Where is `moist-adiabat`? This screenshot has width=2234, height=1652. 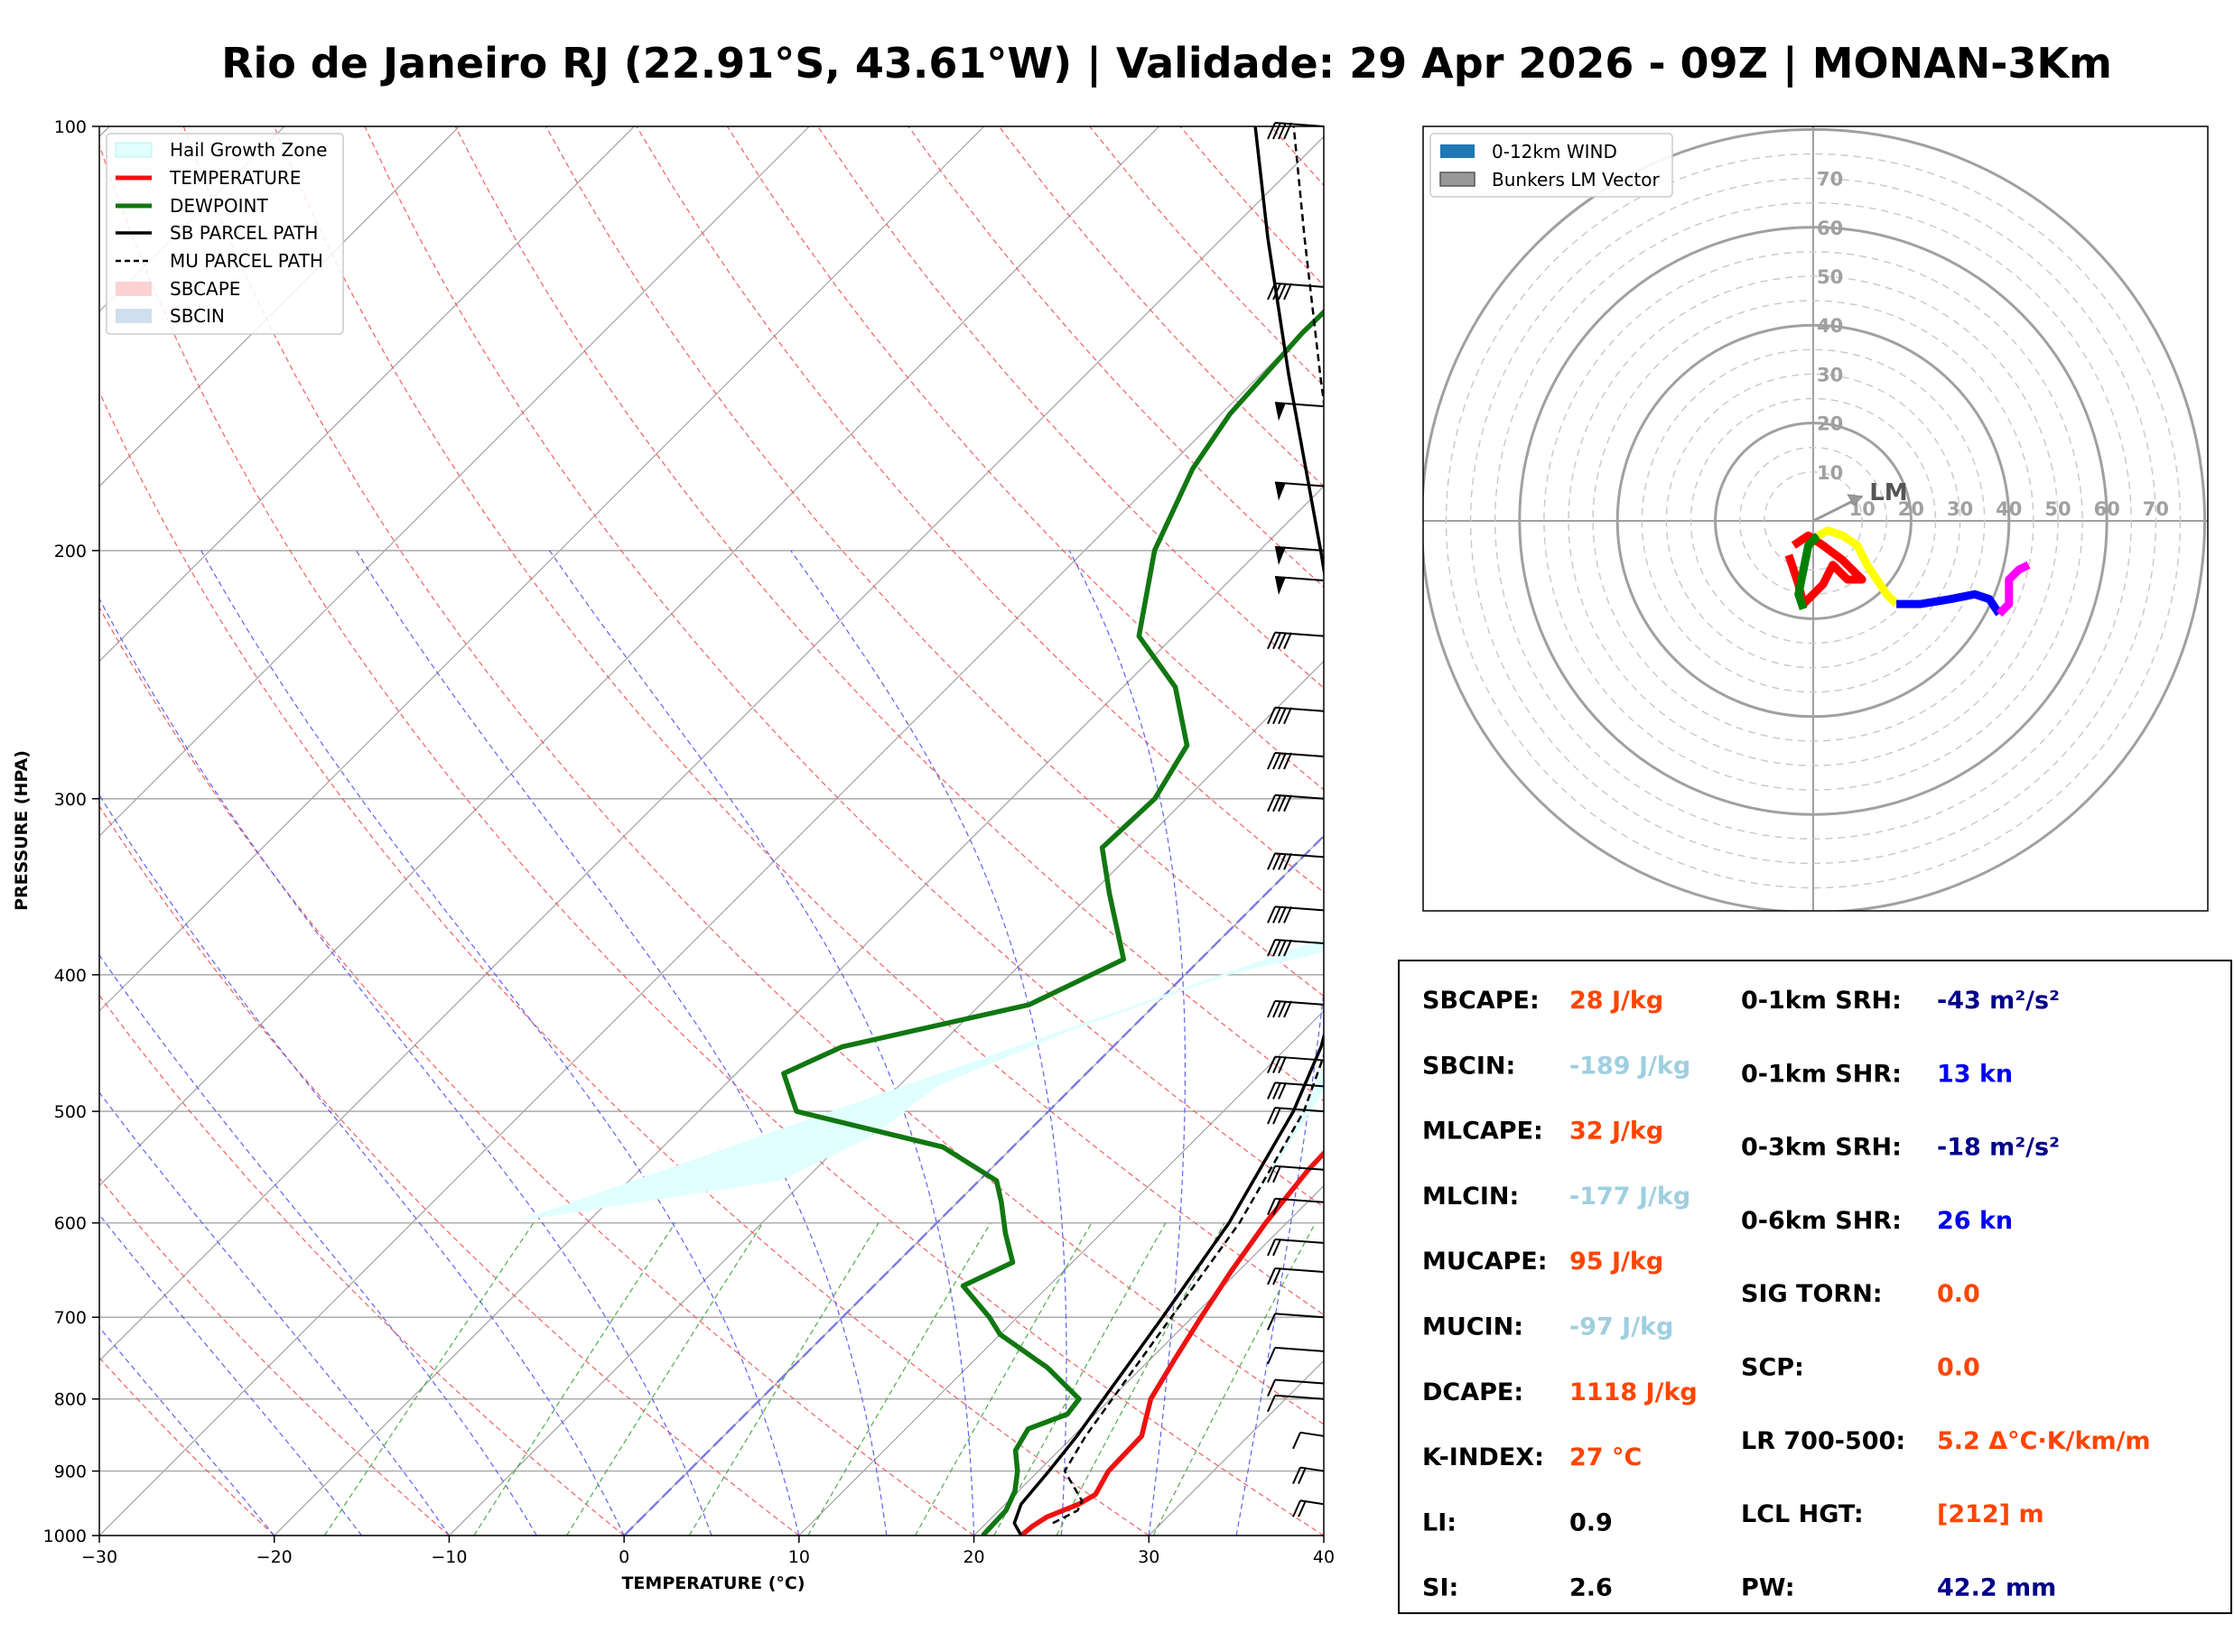 moist-adiabat is located at coordinates (274, 1313).